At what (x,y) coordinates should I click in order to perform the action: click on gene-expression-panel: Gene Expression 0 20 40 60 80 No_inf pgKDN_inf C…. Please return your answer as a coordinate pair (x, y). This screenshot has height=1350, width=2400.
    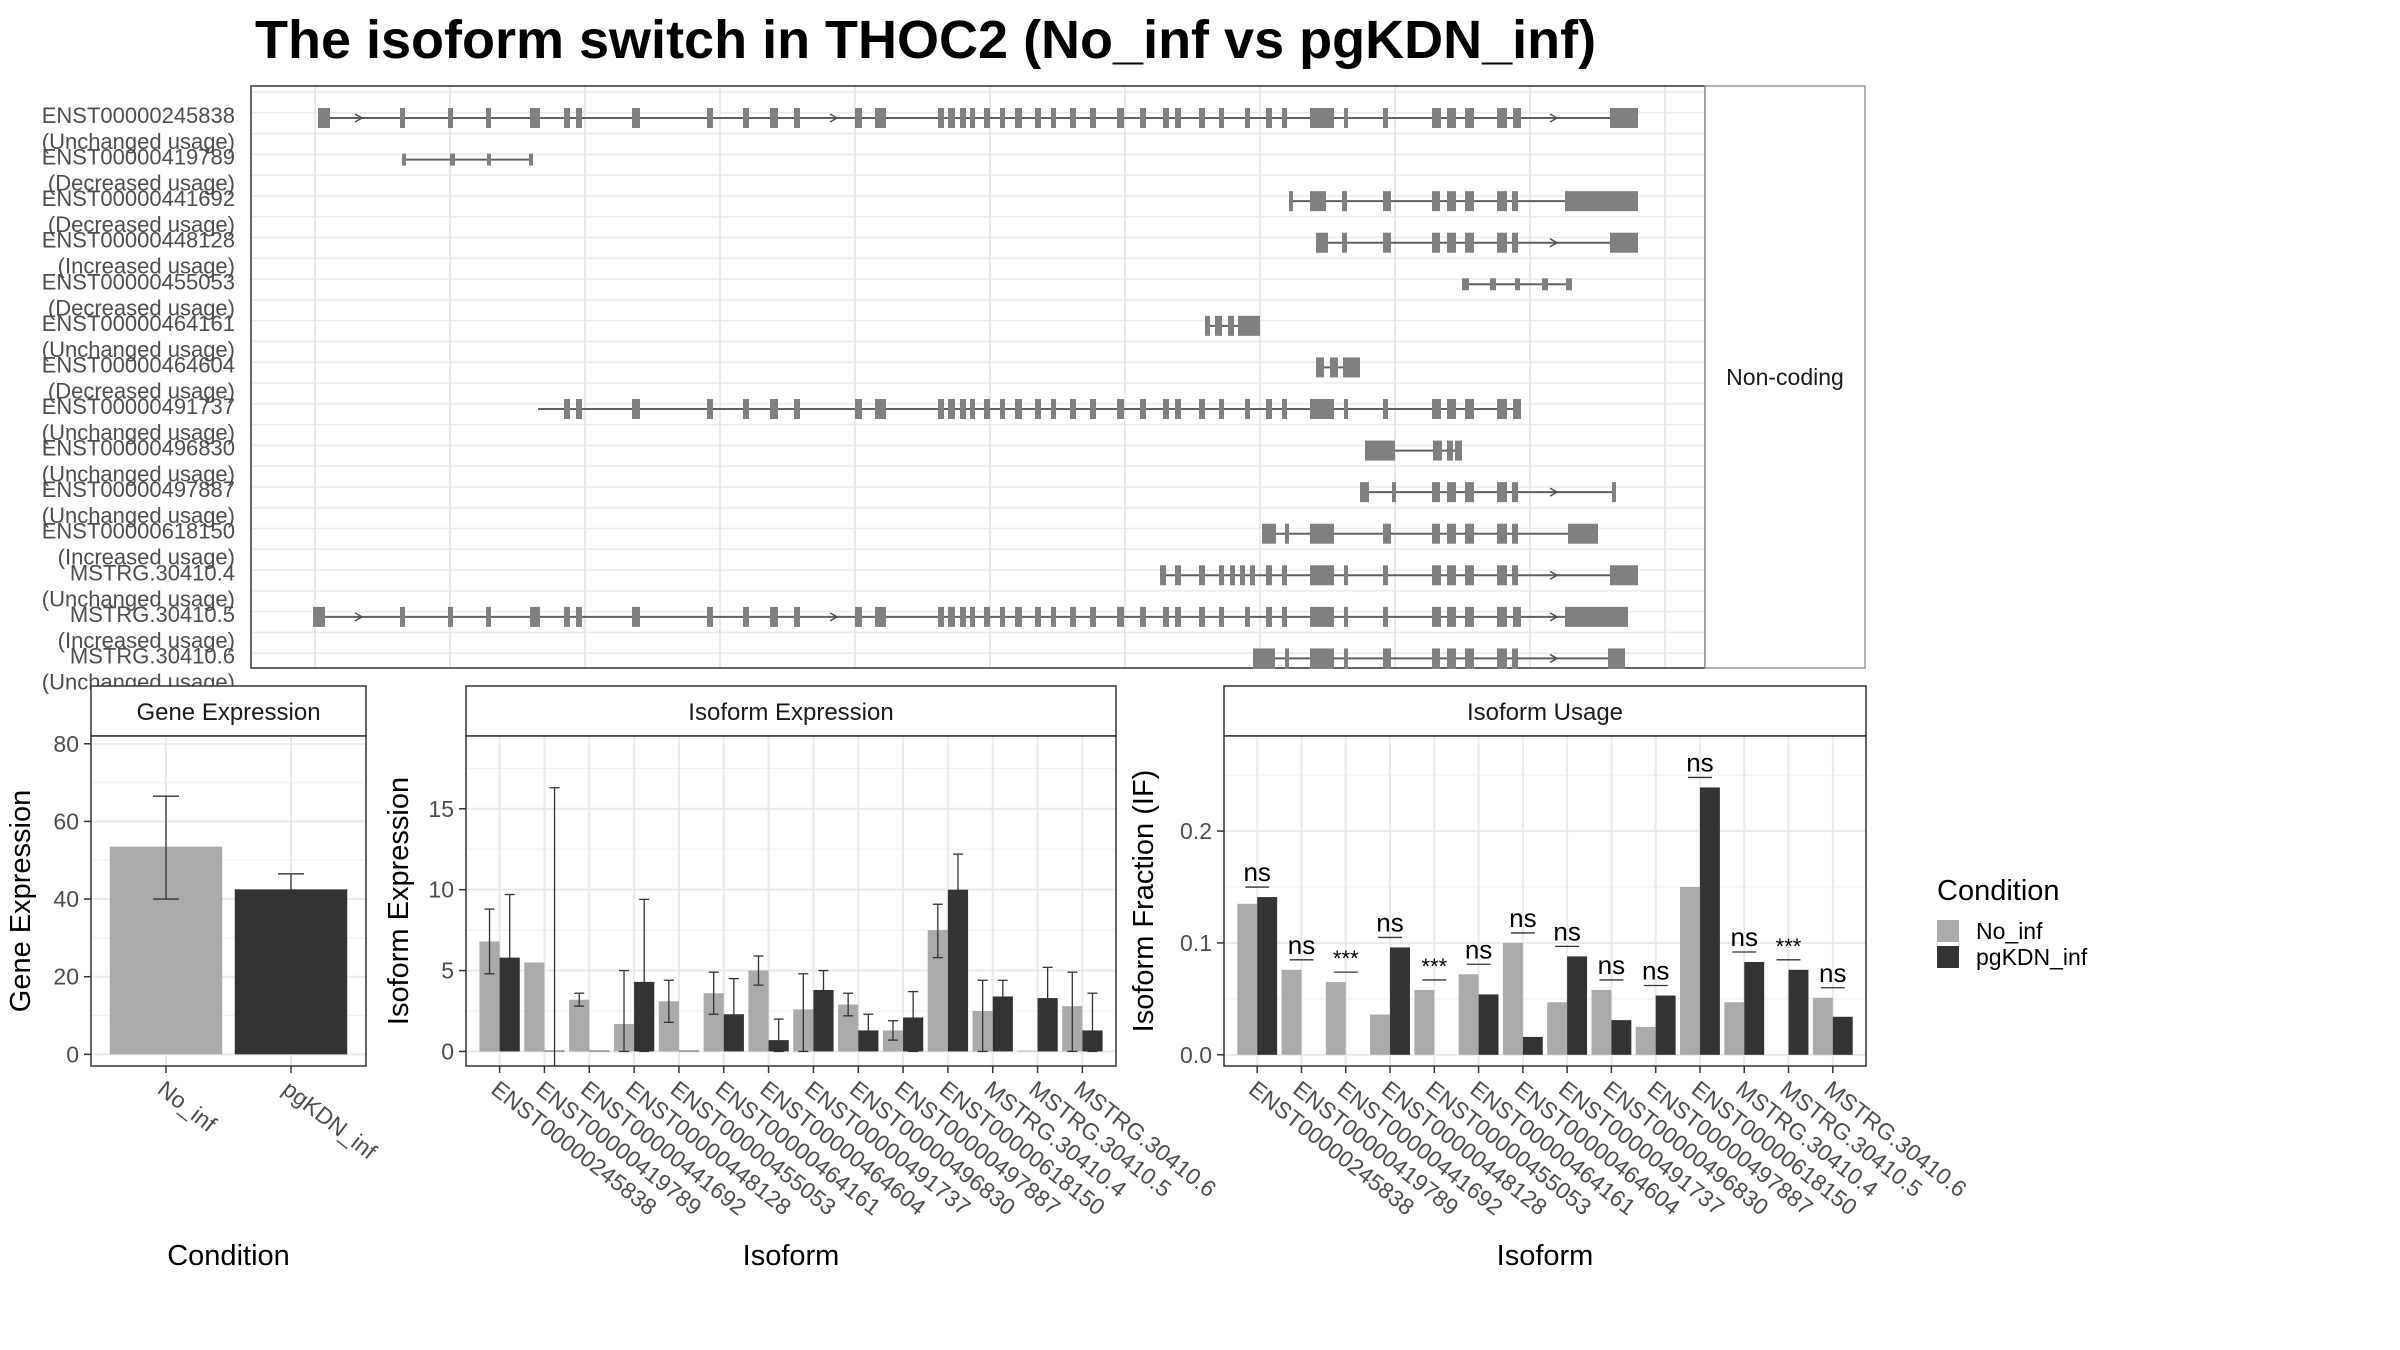
    Looking at the image, I should click on (193, 978).